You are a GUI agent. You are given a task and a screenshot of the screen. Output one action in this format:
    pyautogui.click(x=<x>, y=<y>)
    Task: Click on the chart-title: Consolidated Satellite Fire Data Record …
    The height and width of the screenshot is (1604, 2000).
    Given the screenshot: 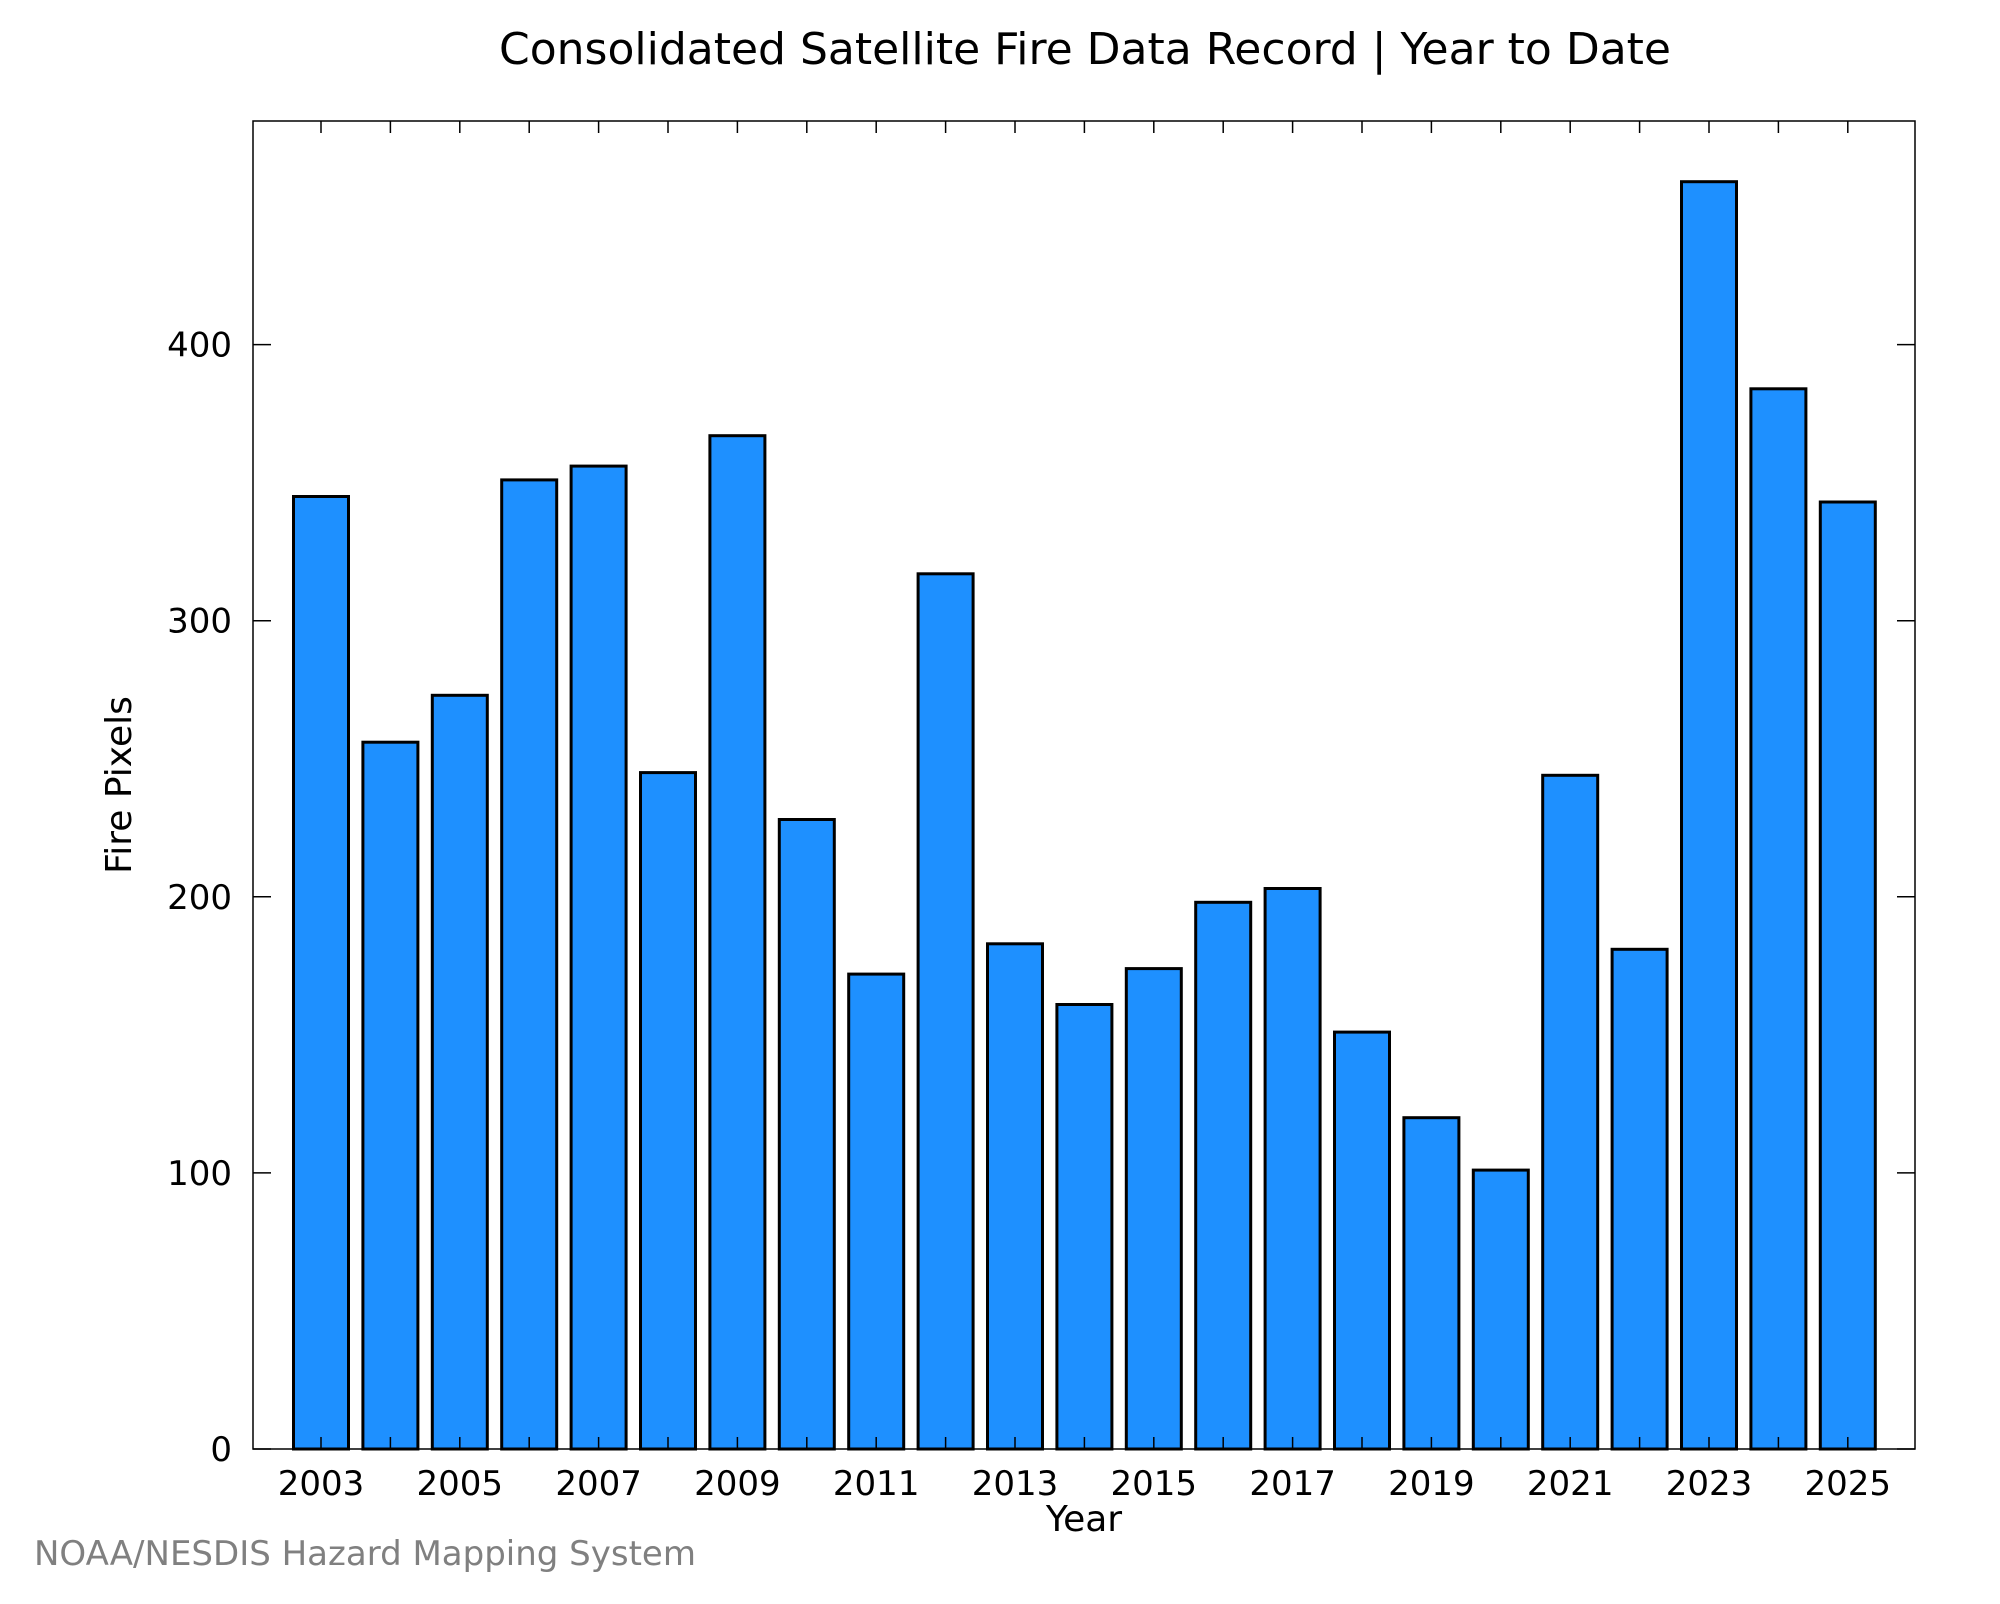 What is the action you would take?
    pyautogui.click(x=1085, y=49)
    